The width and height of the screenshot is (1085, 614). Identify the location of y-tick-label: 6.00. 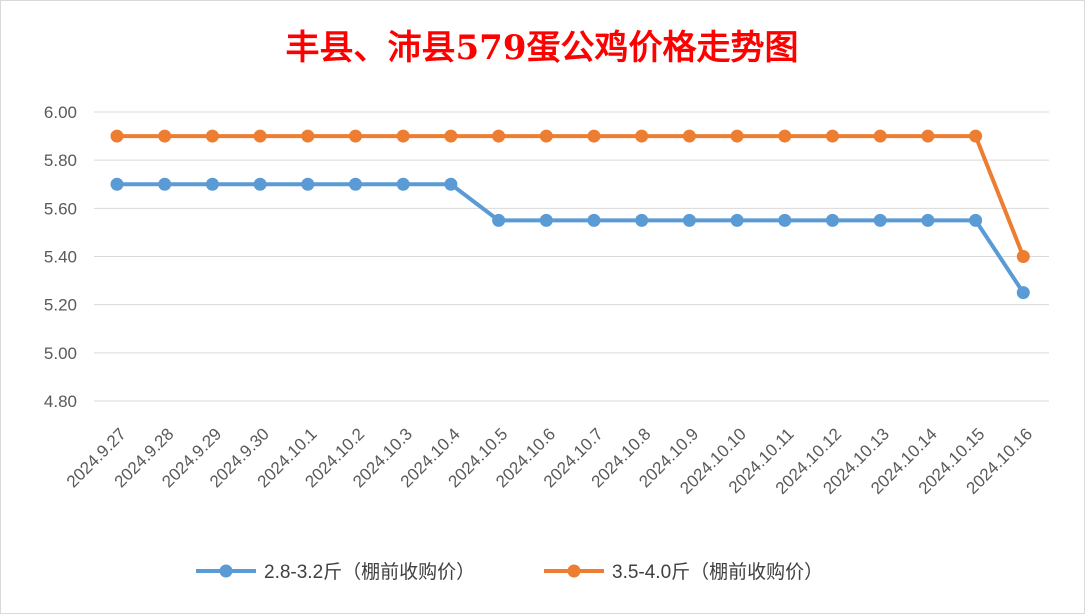
(60, 112).